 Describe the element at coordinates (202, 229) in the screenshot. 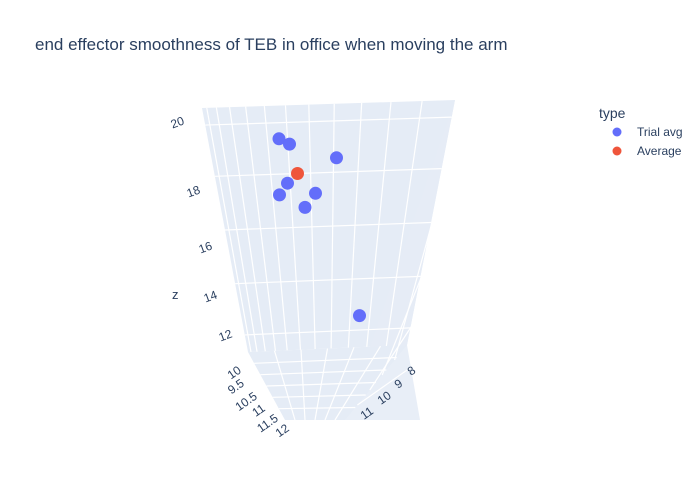

I see `z-tick-labels: 12 14 16 18 20` at that location.